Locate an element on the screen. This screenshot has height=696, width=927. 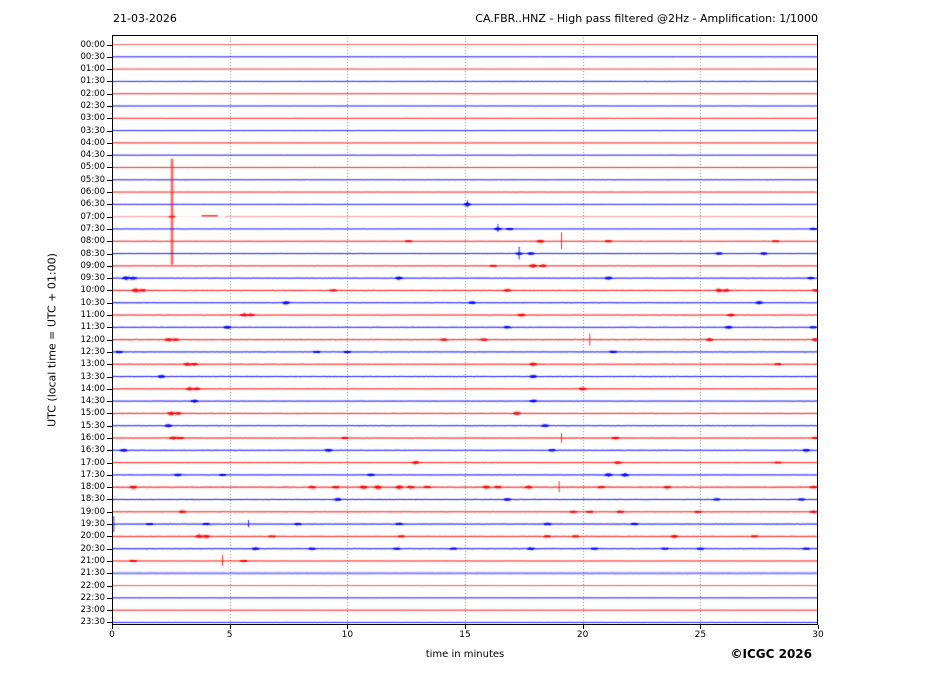
y-tick-label: 03:00 is located at coordinates (93, 118).